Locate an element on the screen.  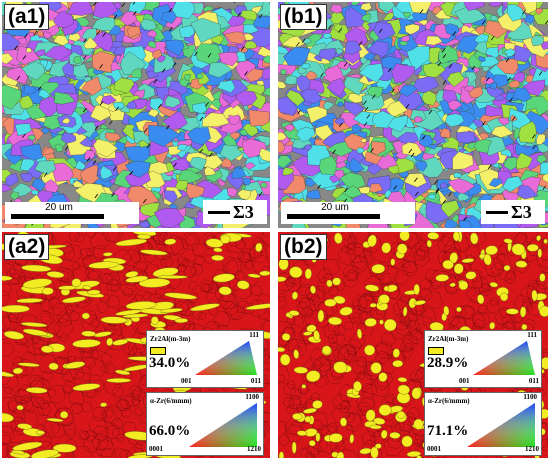
ipf-corner-1100: 1100 is located at coordinates (252, 397).